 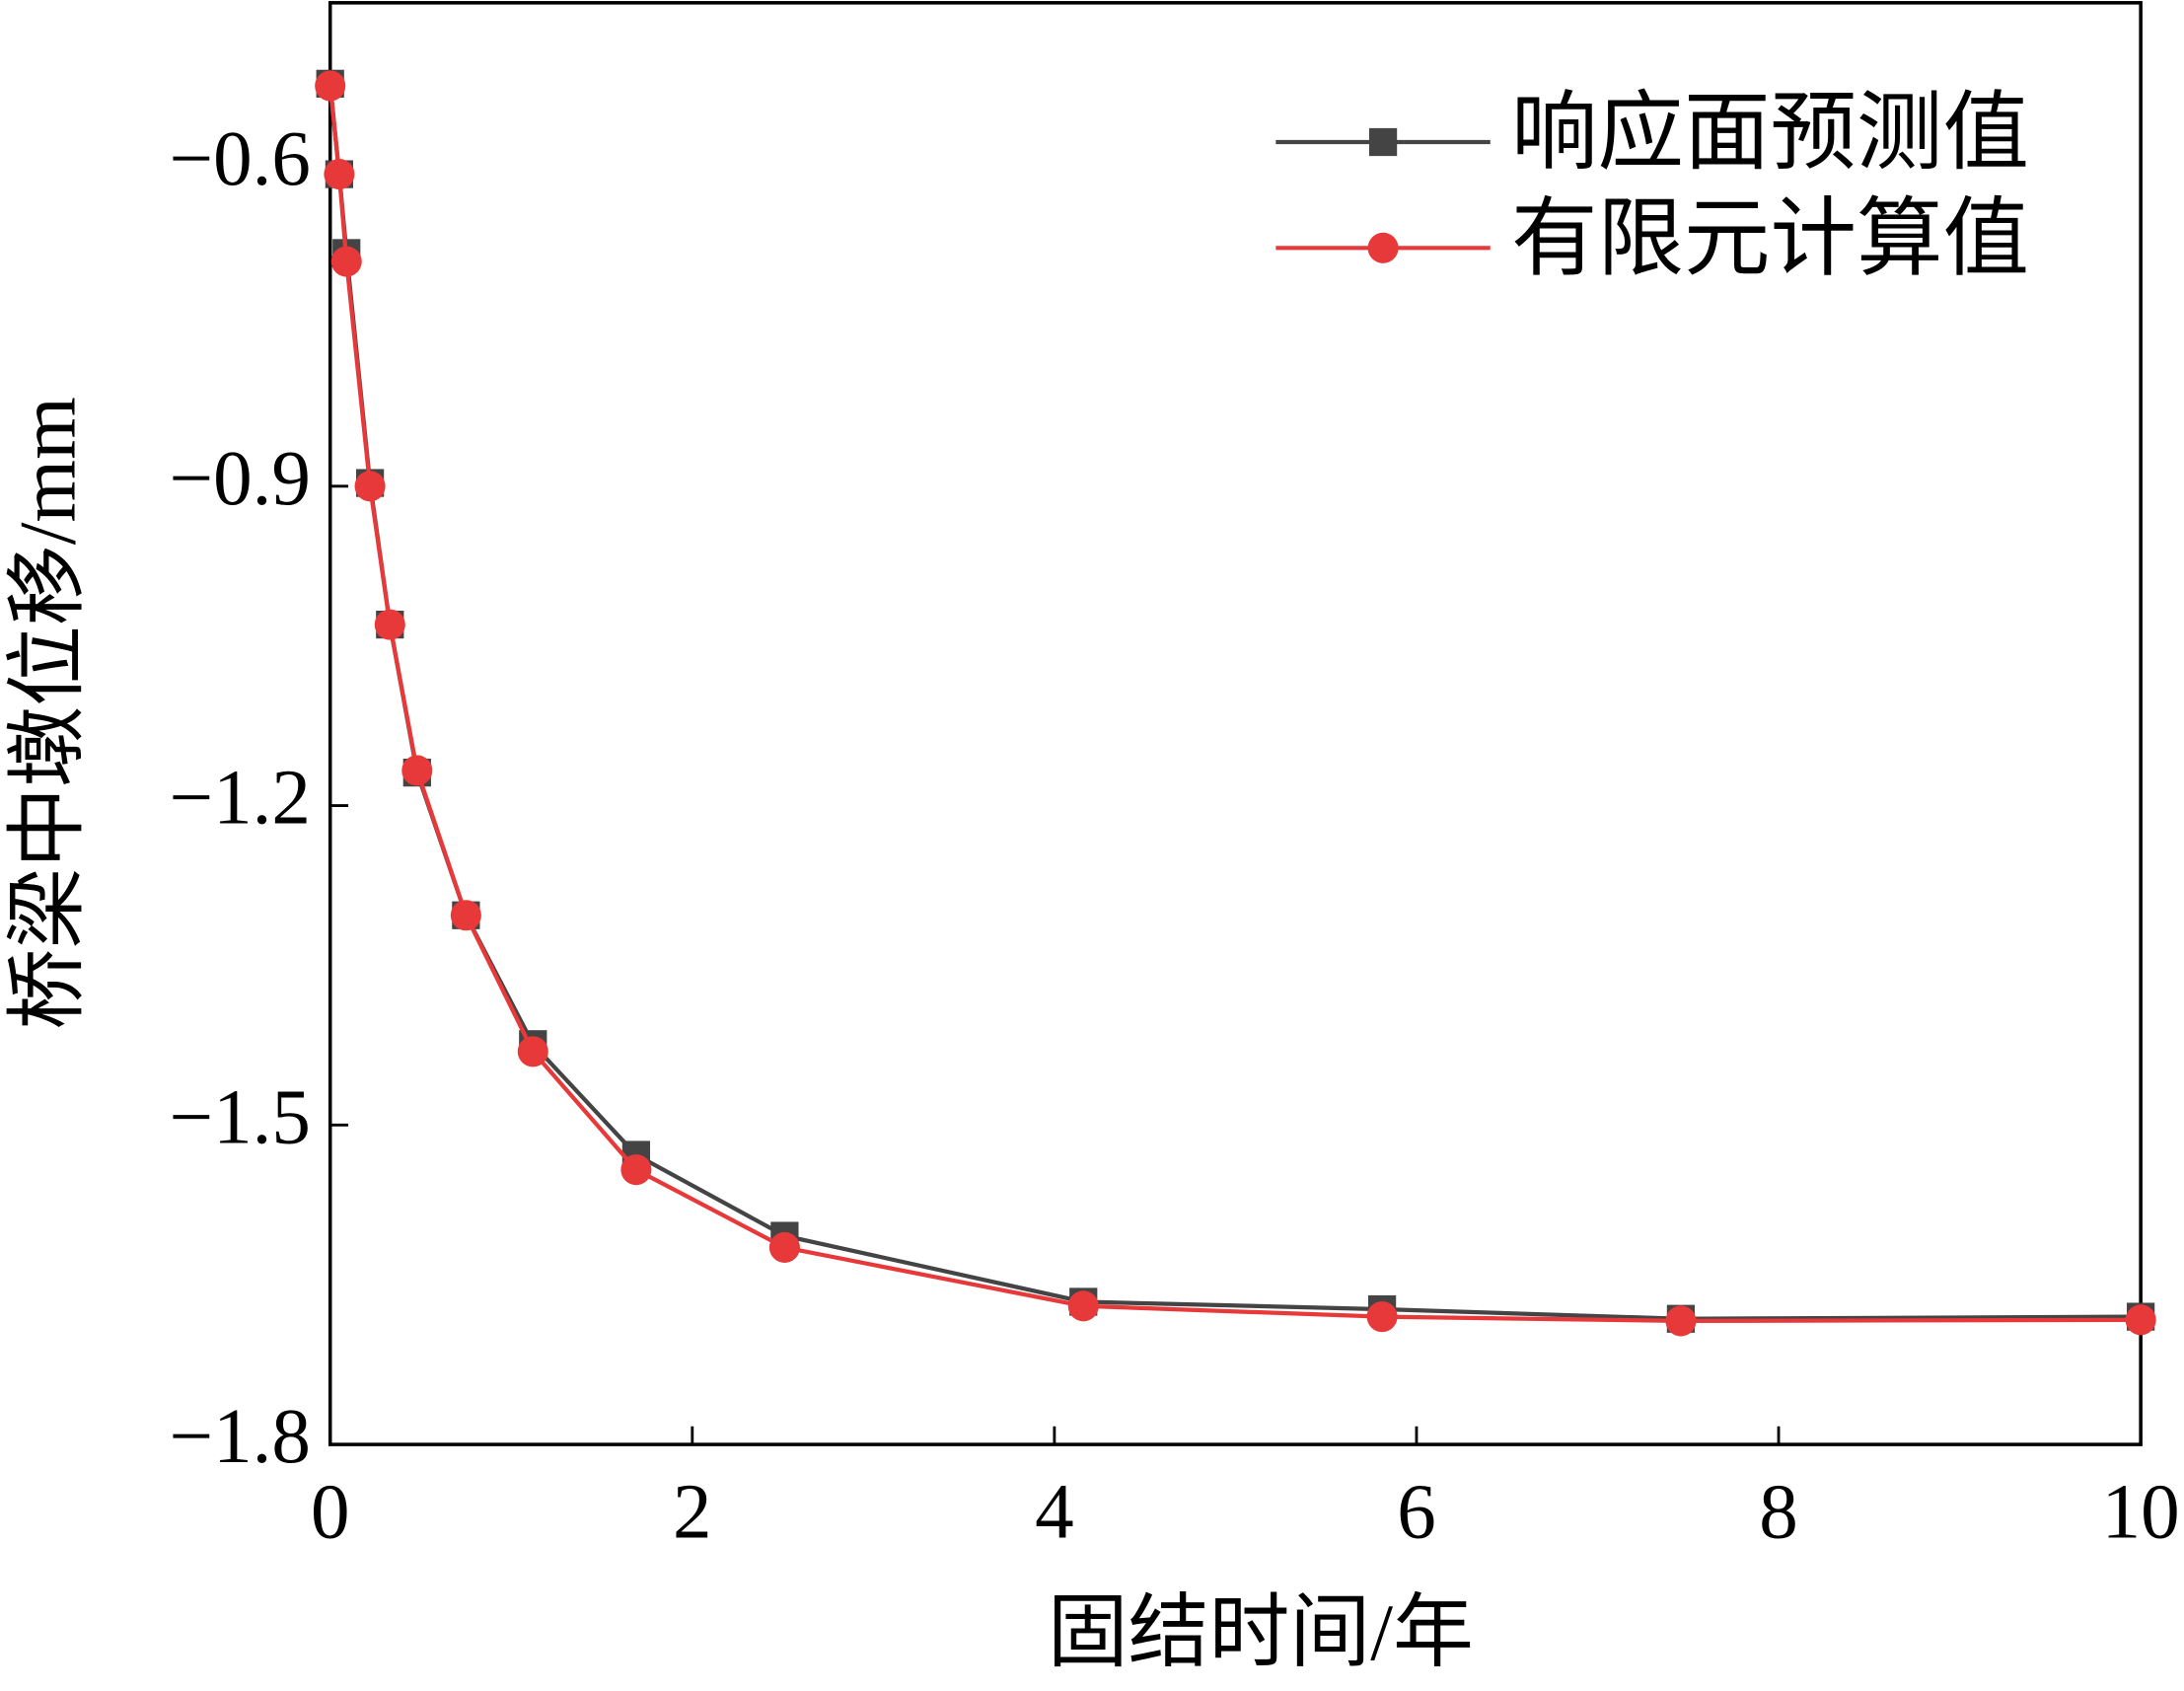 What do you see at coordinates (1770, 133) in the screenshot?
I see `legend-label: 响应面预测值` at bounding box center [1770, 133].